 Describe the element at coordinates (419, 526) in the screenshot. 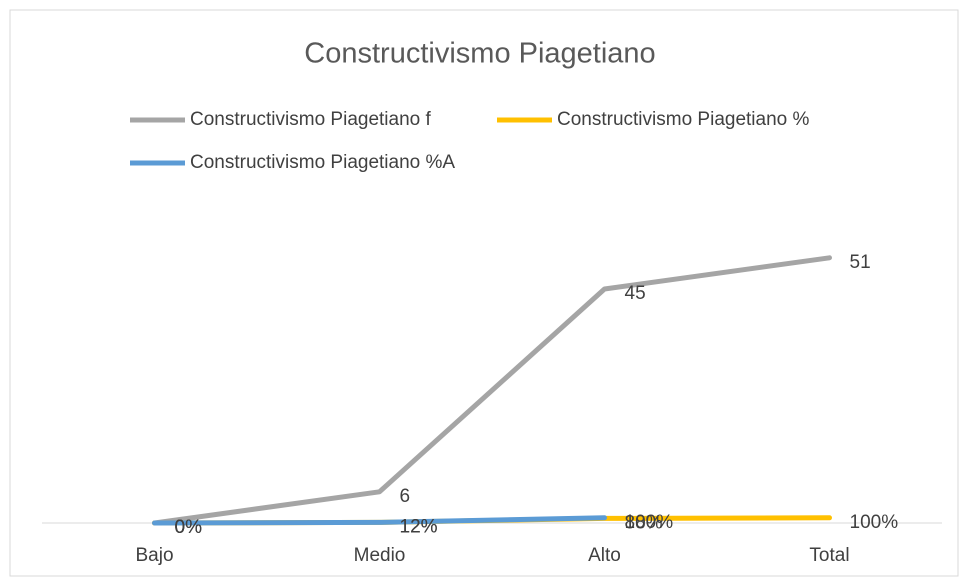

I see `data-label: 12%` at that location.